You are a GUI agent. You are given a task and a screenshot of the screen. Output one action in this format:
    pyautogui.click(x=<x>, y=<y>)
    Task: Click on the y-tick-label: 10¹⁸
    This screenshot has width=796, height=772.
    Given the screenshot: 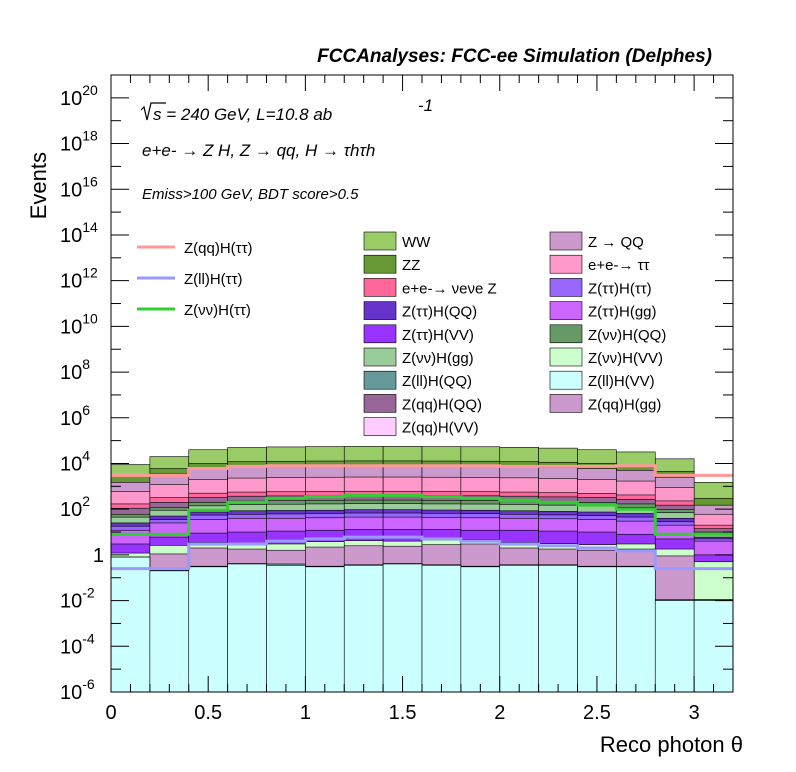 What is the action you would take?
    pyautogui.click(x=79, y=142)
    